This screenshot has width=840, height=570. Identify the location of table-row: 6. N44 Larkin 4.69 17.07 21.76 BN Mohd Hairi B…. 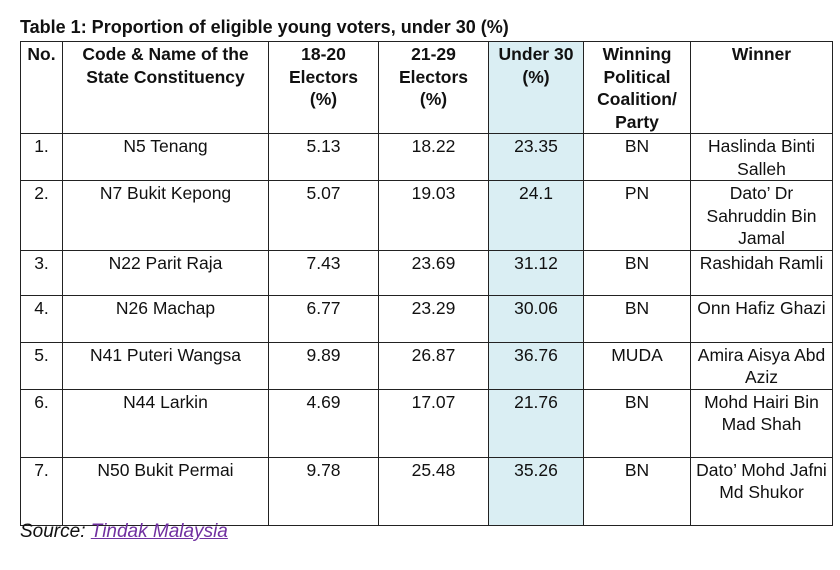
(426, 423).